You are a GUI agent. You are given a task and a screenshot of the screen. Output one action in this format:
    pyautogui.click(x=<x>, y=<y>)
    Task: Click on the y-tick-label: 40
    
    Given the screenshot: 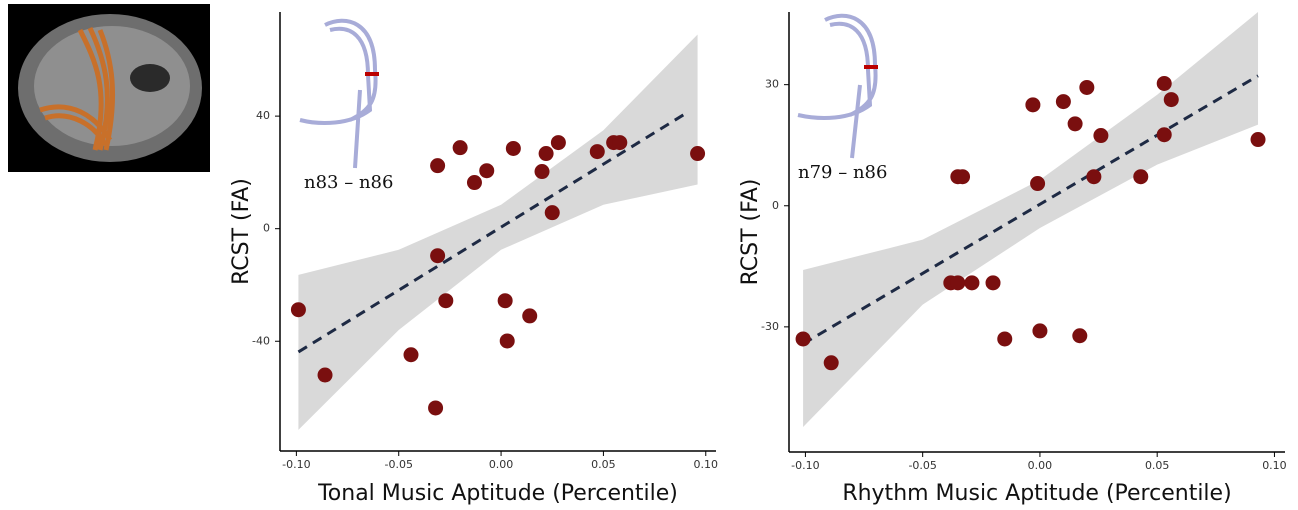 What is the action you would take?
    pyautogui.click(x=263, y=115)
    